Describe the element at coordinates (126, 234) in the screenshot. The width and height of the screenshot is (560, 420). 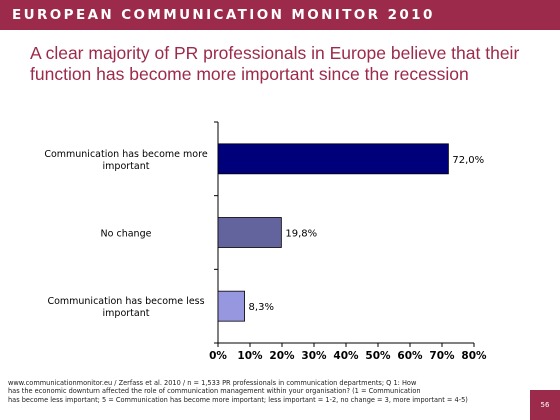
I see `category-label: No change` at that location.